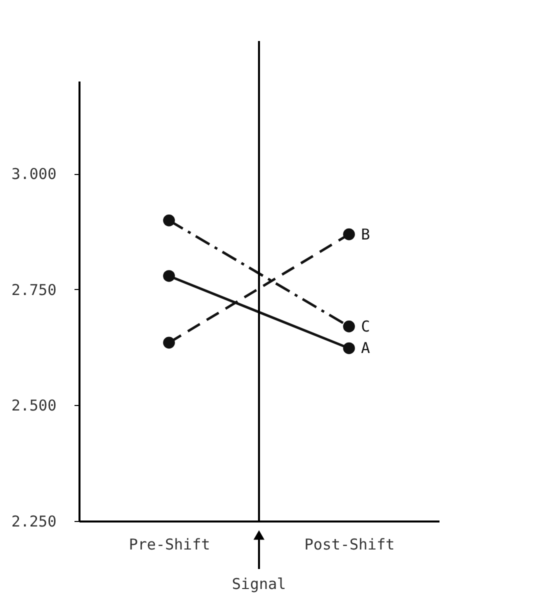 The height and width of the screenshot is (613, 547). What do you see at coordinates (259, 584) in the screenshot?
I see `text: Signal` at bounding box center [259, 584].